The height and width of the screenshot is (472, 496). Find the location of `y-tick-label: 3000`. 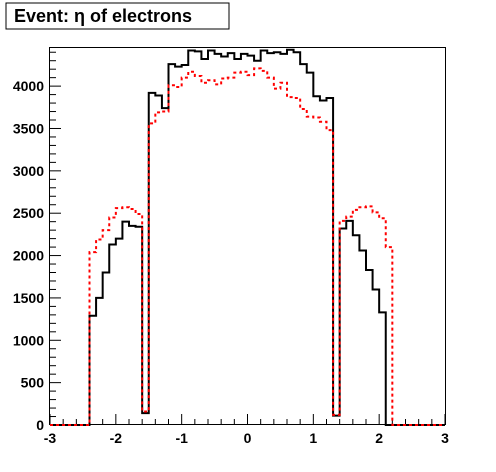

y-tick-label: 3000 is located at coordinates (28, 171).